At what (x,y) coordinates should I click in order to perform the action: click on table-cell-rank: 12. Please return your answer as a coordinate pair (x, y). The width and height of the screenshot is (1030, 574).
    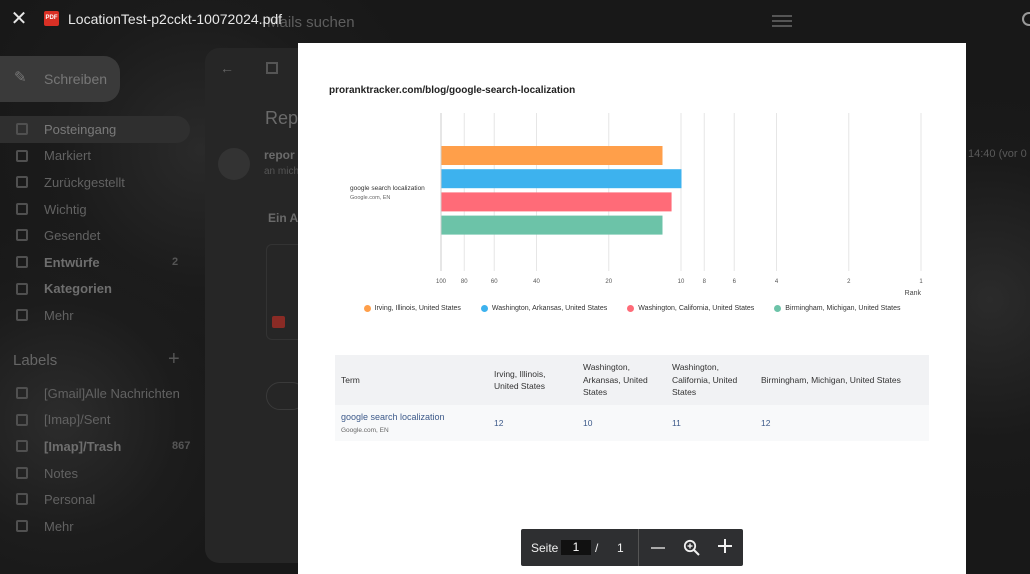
    Looking at the image, I should click on (842, 423).